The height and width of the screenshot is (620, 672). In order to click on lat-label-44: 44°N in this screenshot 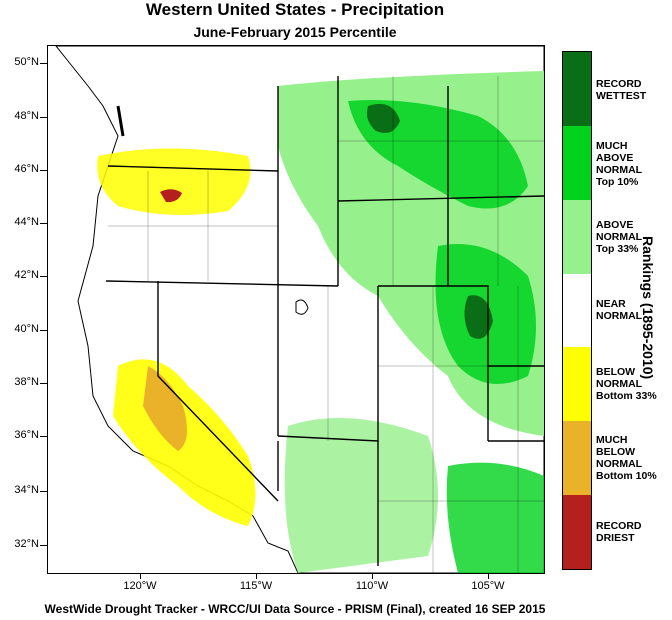, I will do `click(26, 222)`.